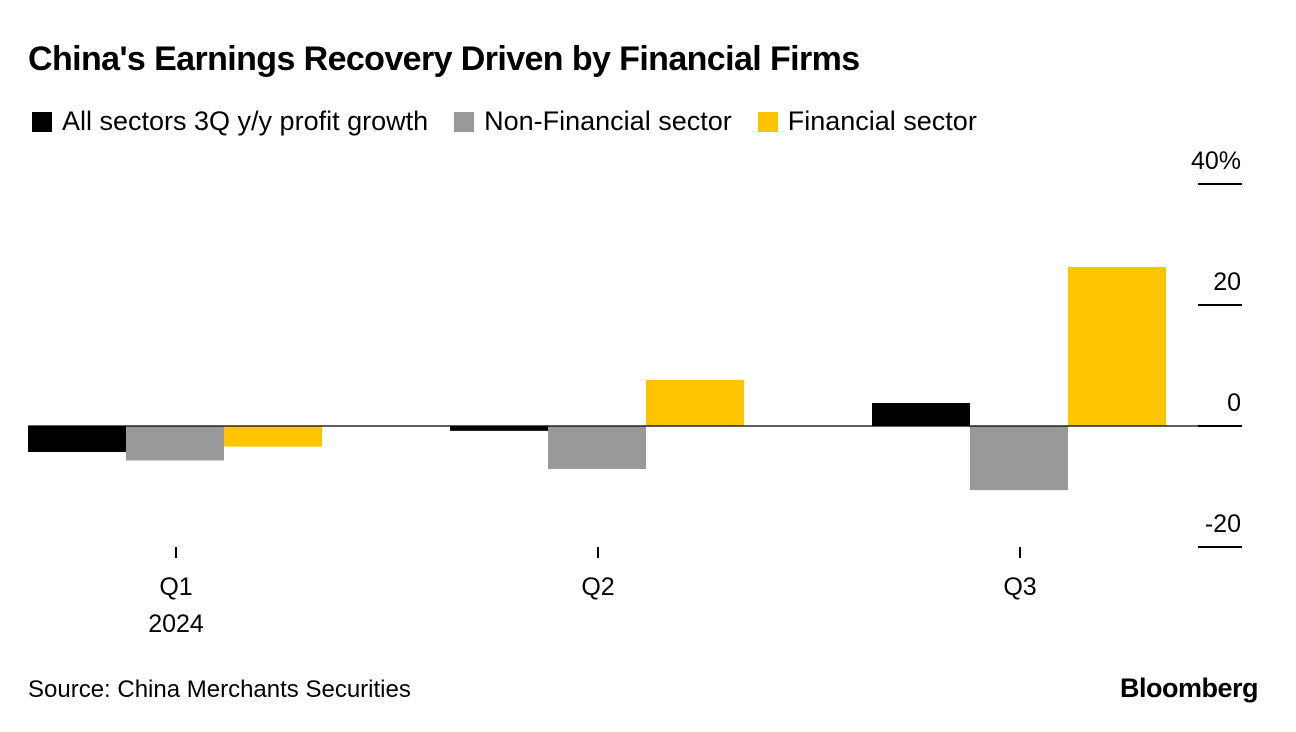 The width and height of the screenshot is (1296, 732). I want to click on legend-label-financial: Financial sector, so click(882, 121).